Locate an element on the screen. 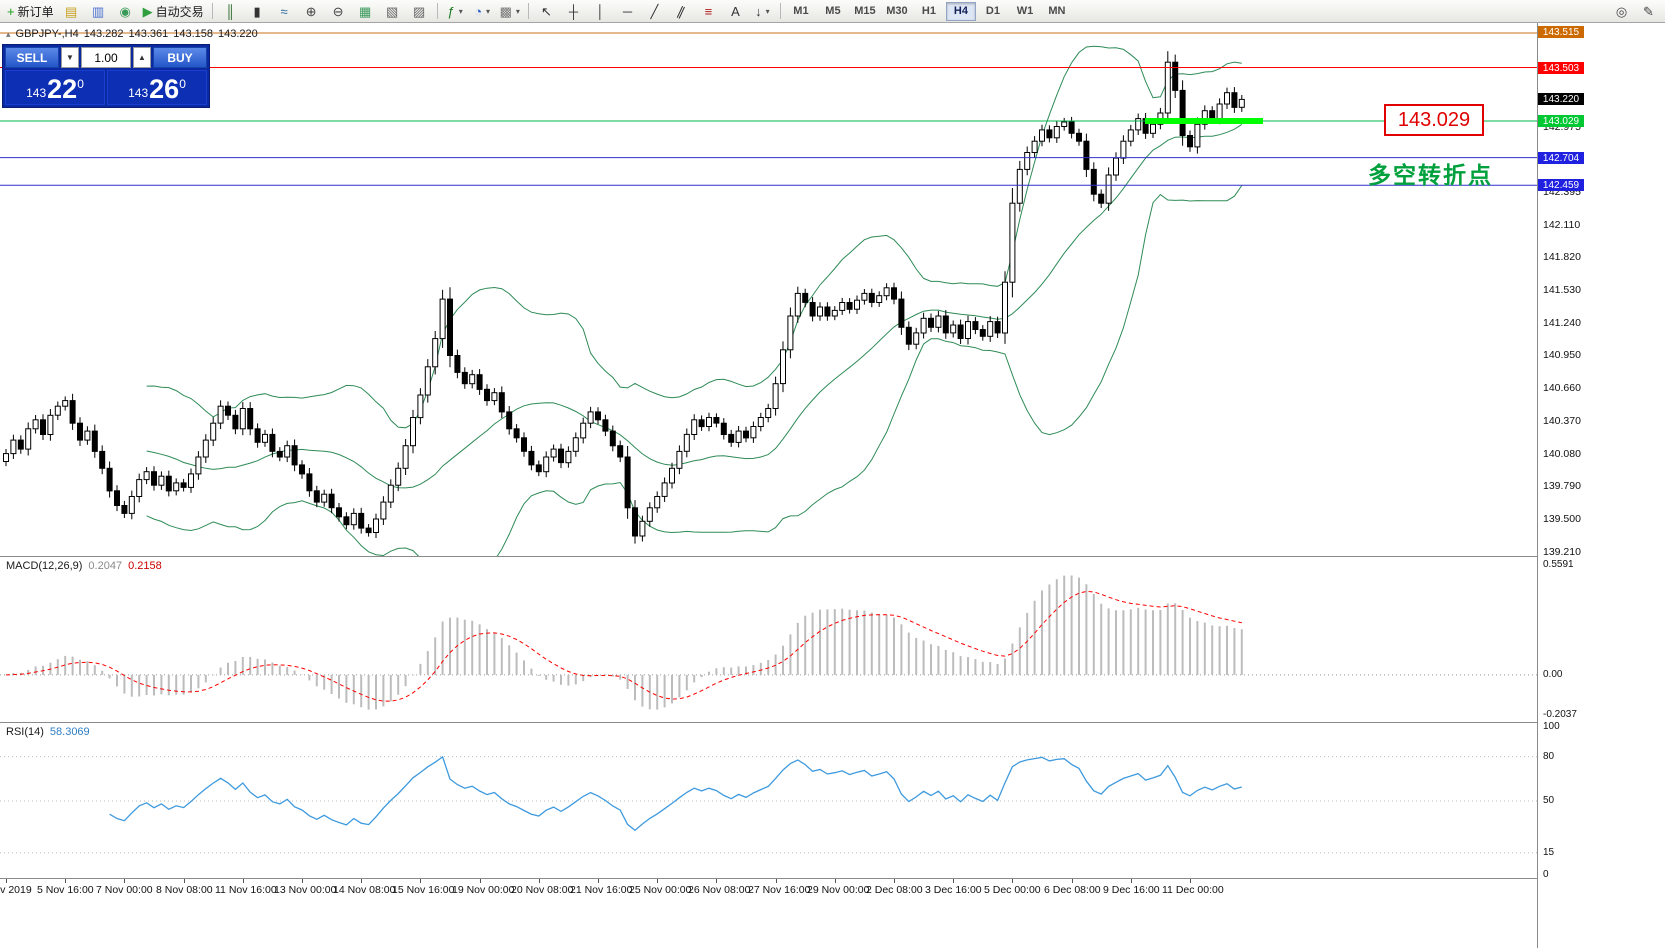 Image resolution: width=1665 pixels, height=948 pixels. edit-button: ✎ is located at coordinates (1648, 11).